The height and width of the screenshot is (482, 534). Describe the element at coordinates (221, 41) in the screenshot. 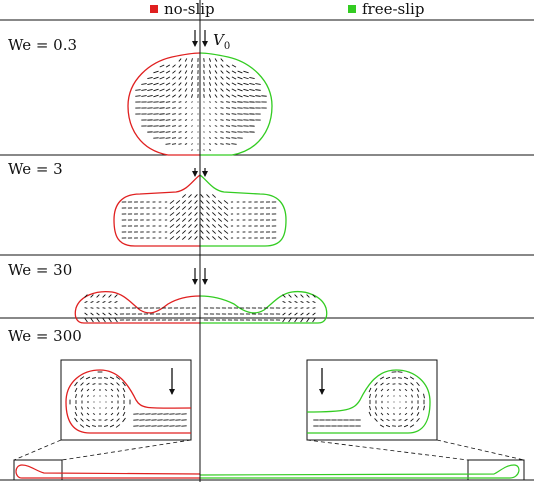

I see `velocity-label: V0` at that location.